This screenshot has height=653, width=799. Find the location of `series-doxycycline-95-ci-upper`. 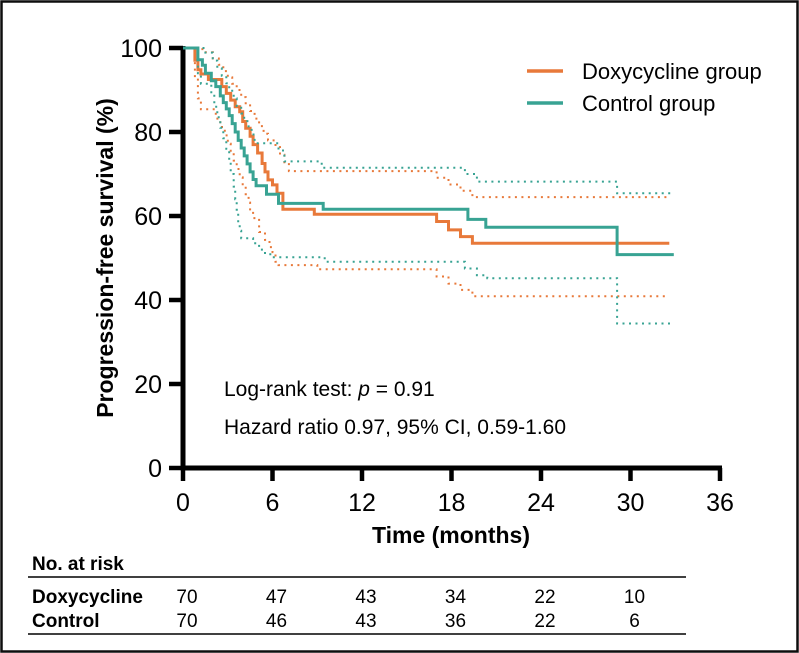

series-doxycycline-95-ci-upper is located at coordinates (426, 123).